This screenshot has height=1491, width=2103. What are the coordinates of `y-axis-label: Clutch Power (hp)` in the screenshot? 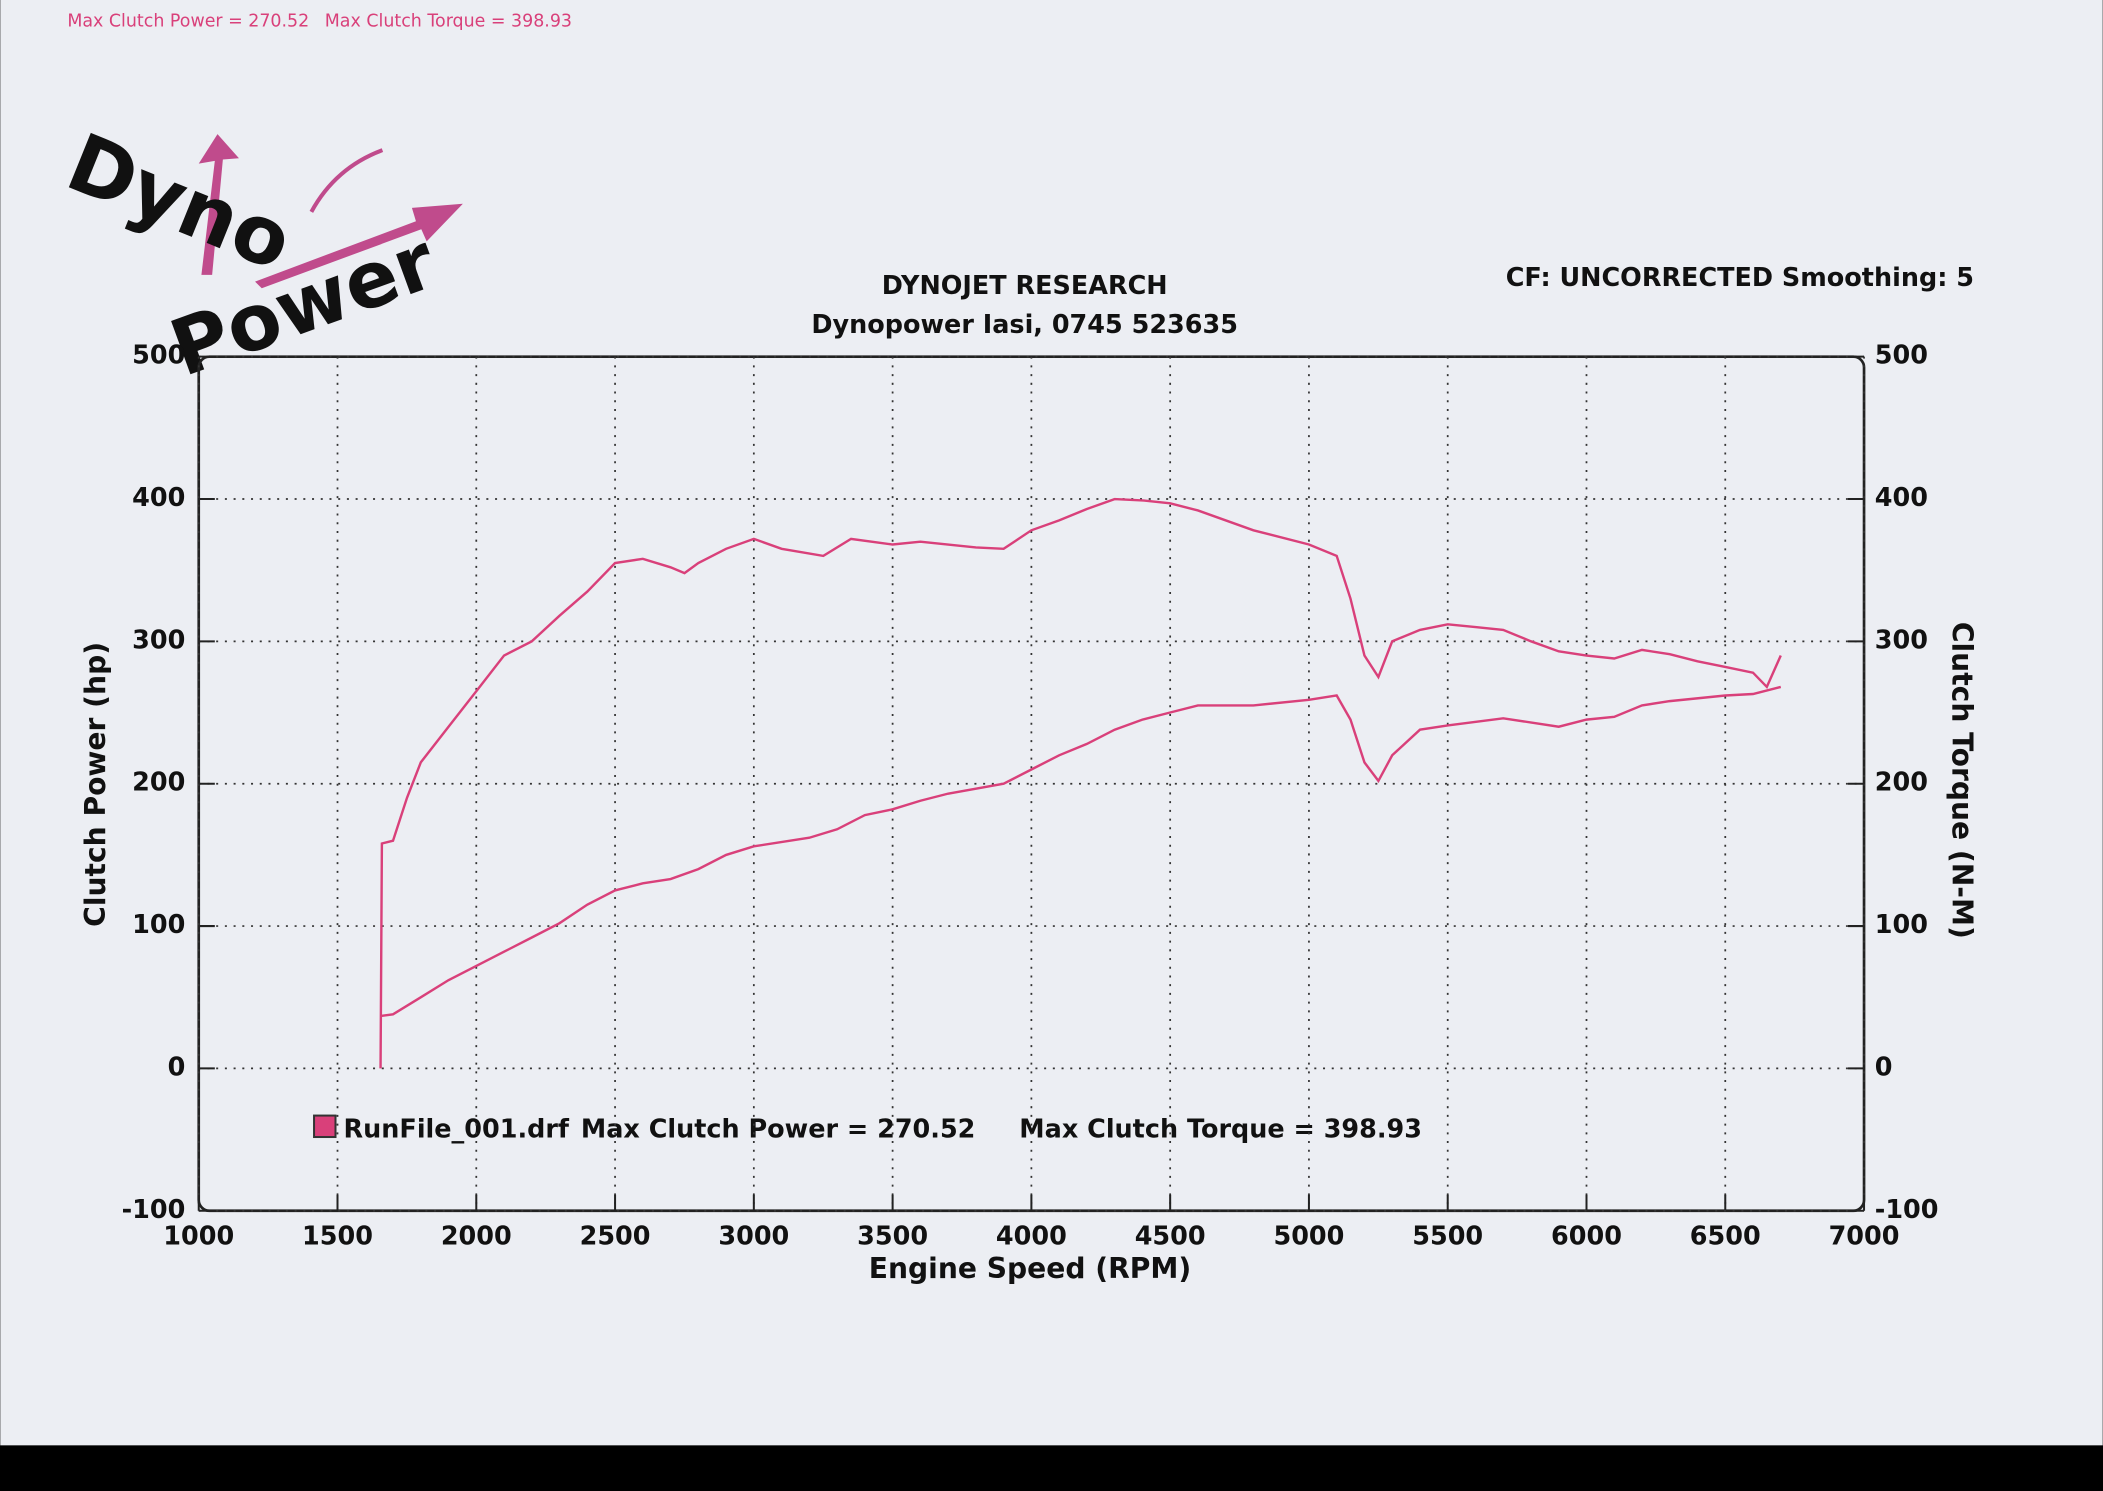 It's located at (95, 784).